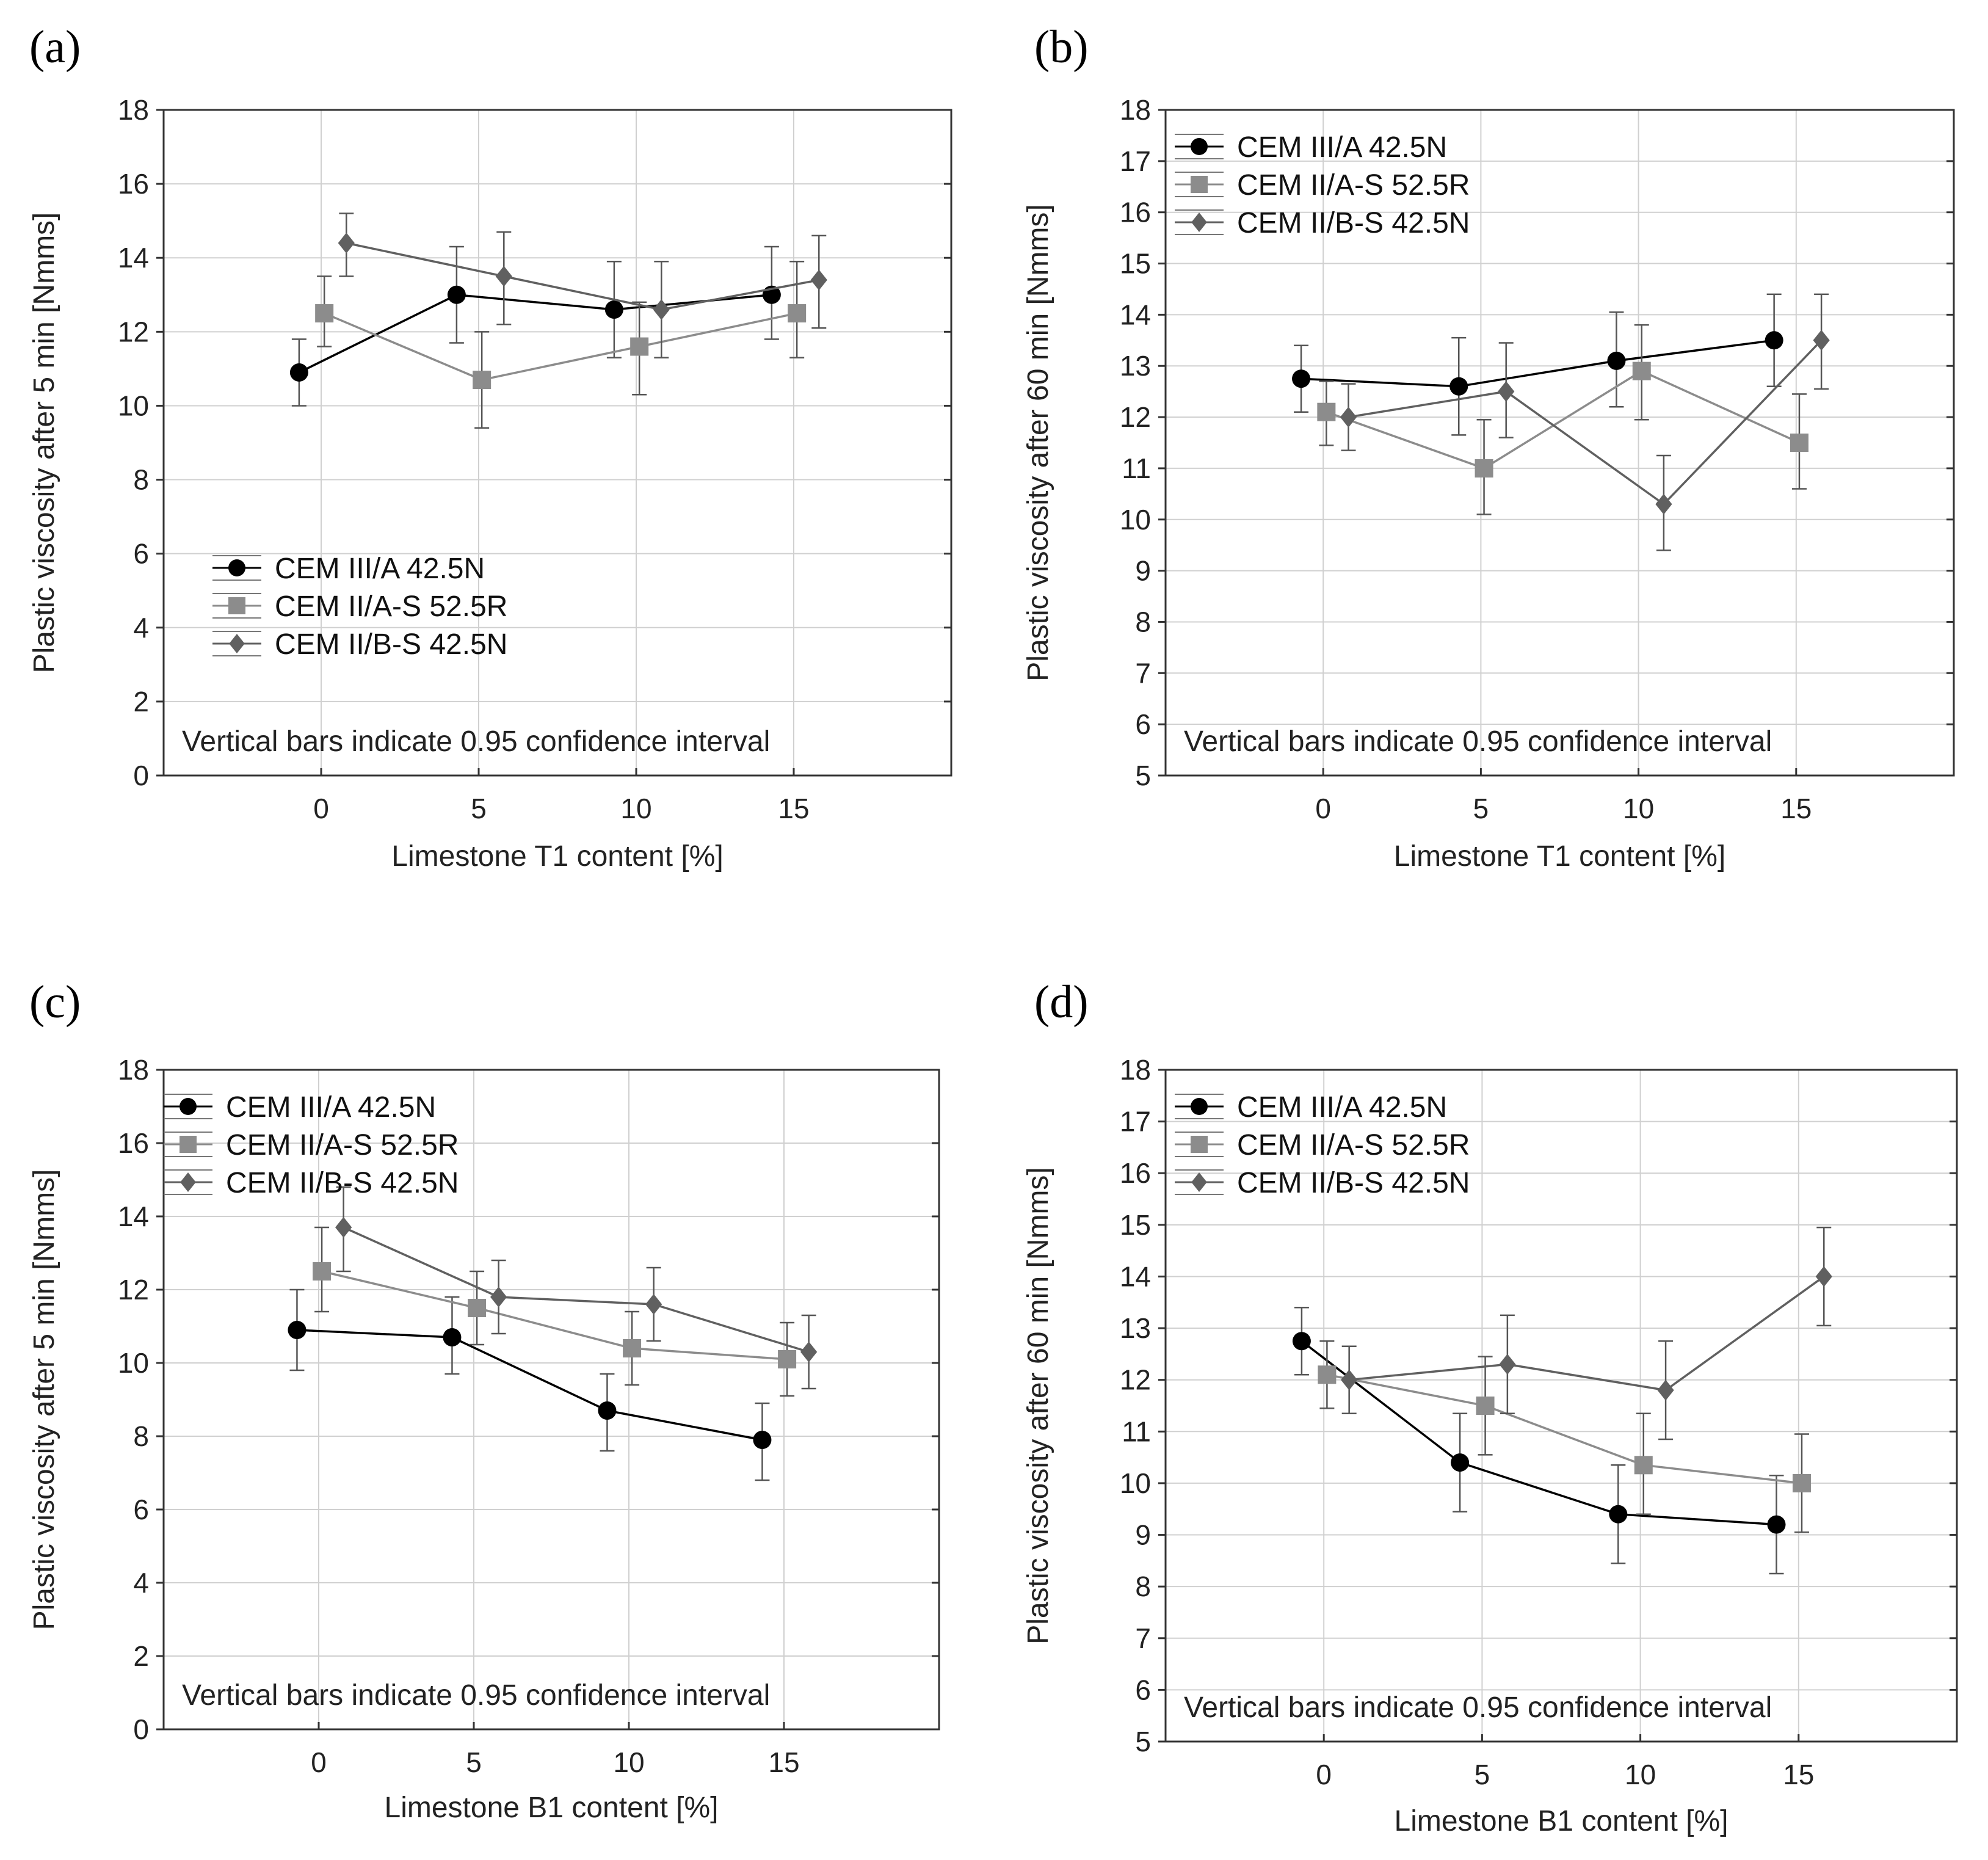 The width and height of the screenshot is (1988, 1860). I want to click on y-tick-label: 7, so click(1143, 673).